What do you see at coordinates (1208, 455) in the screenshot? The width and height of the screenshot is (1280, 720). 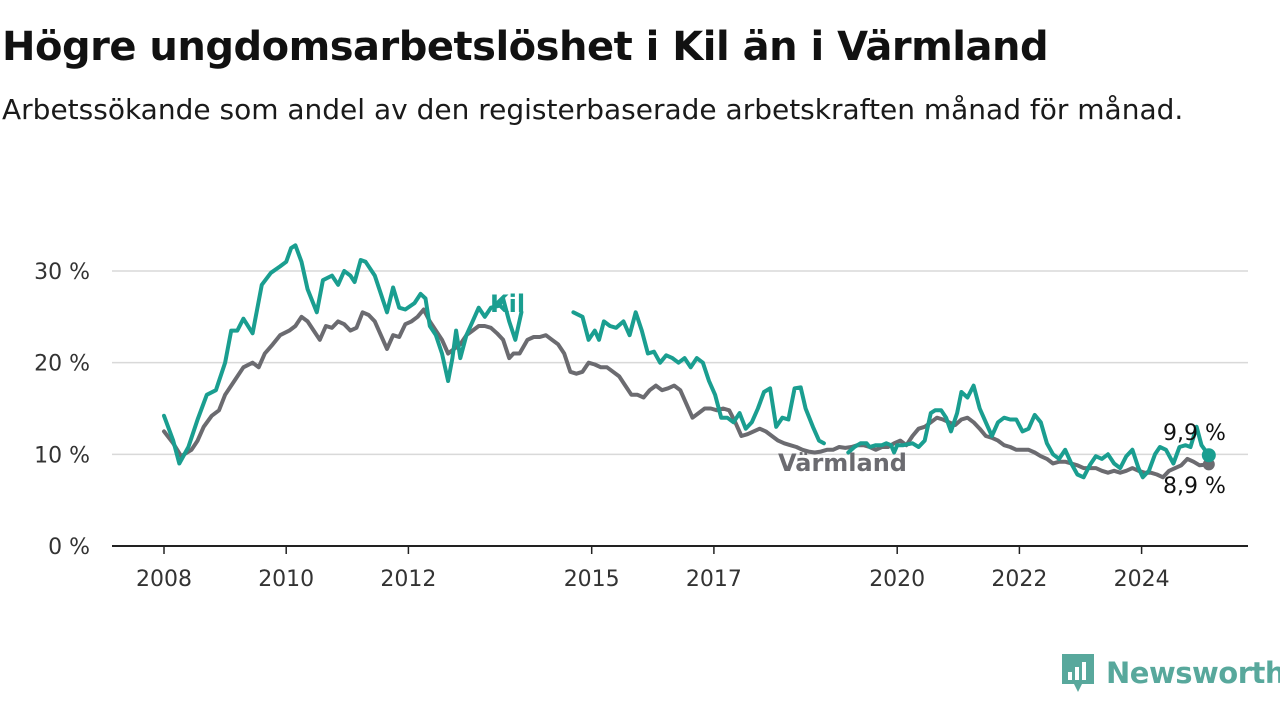 I see `kil-end-marker` at bounding box center [1208, 455].